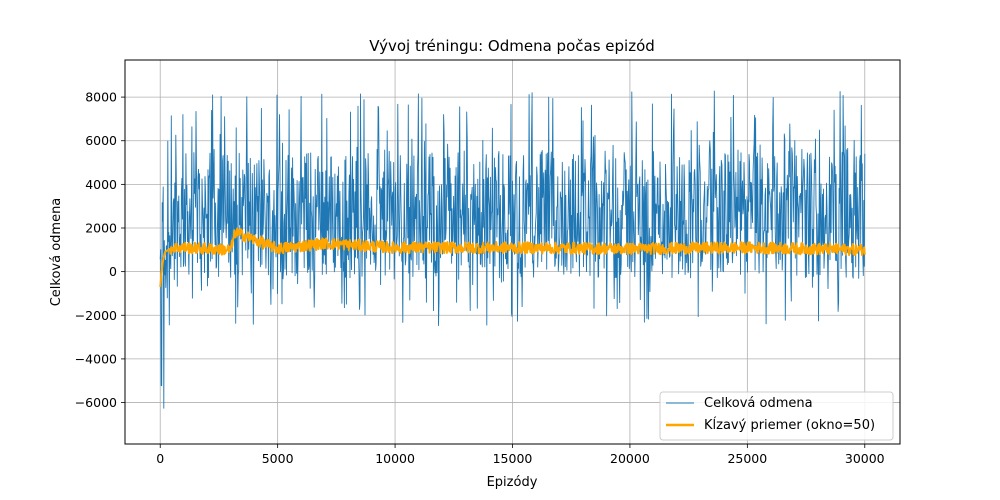 This screenshot has width=1000, height=500. Describe the element at coordinates (96, 358) in the screenshot. I see `y-tick-label: −4000` at that location.